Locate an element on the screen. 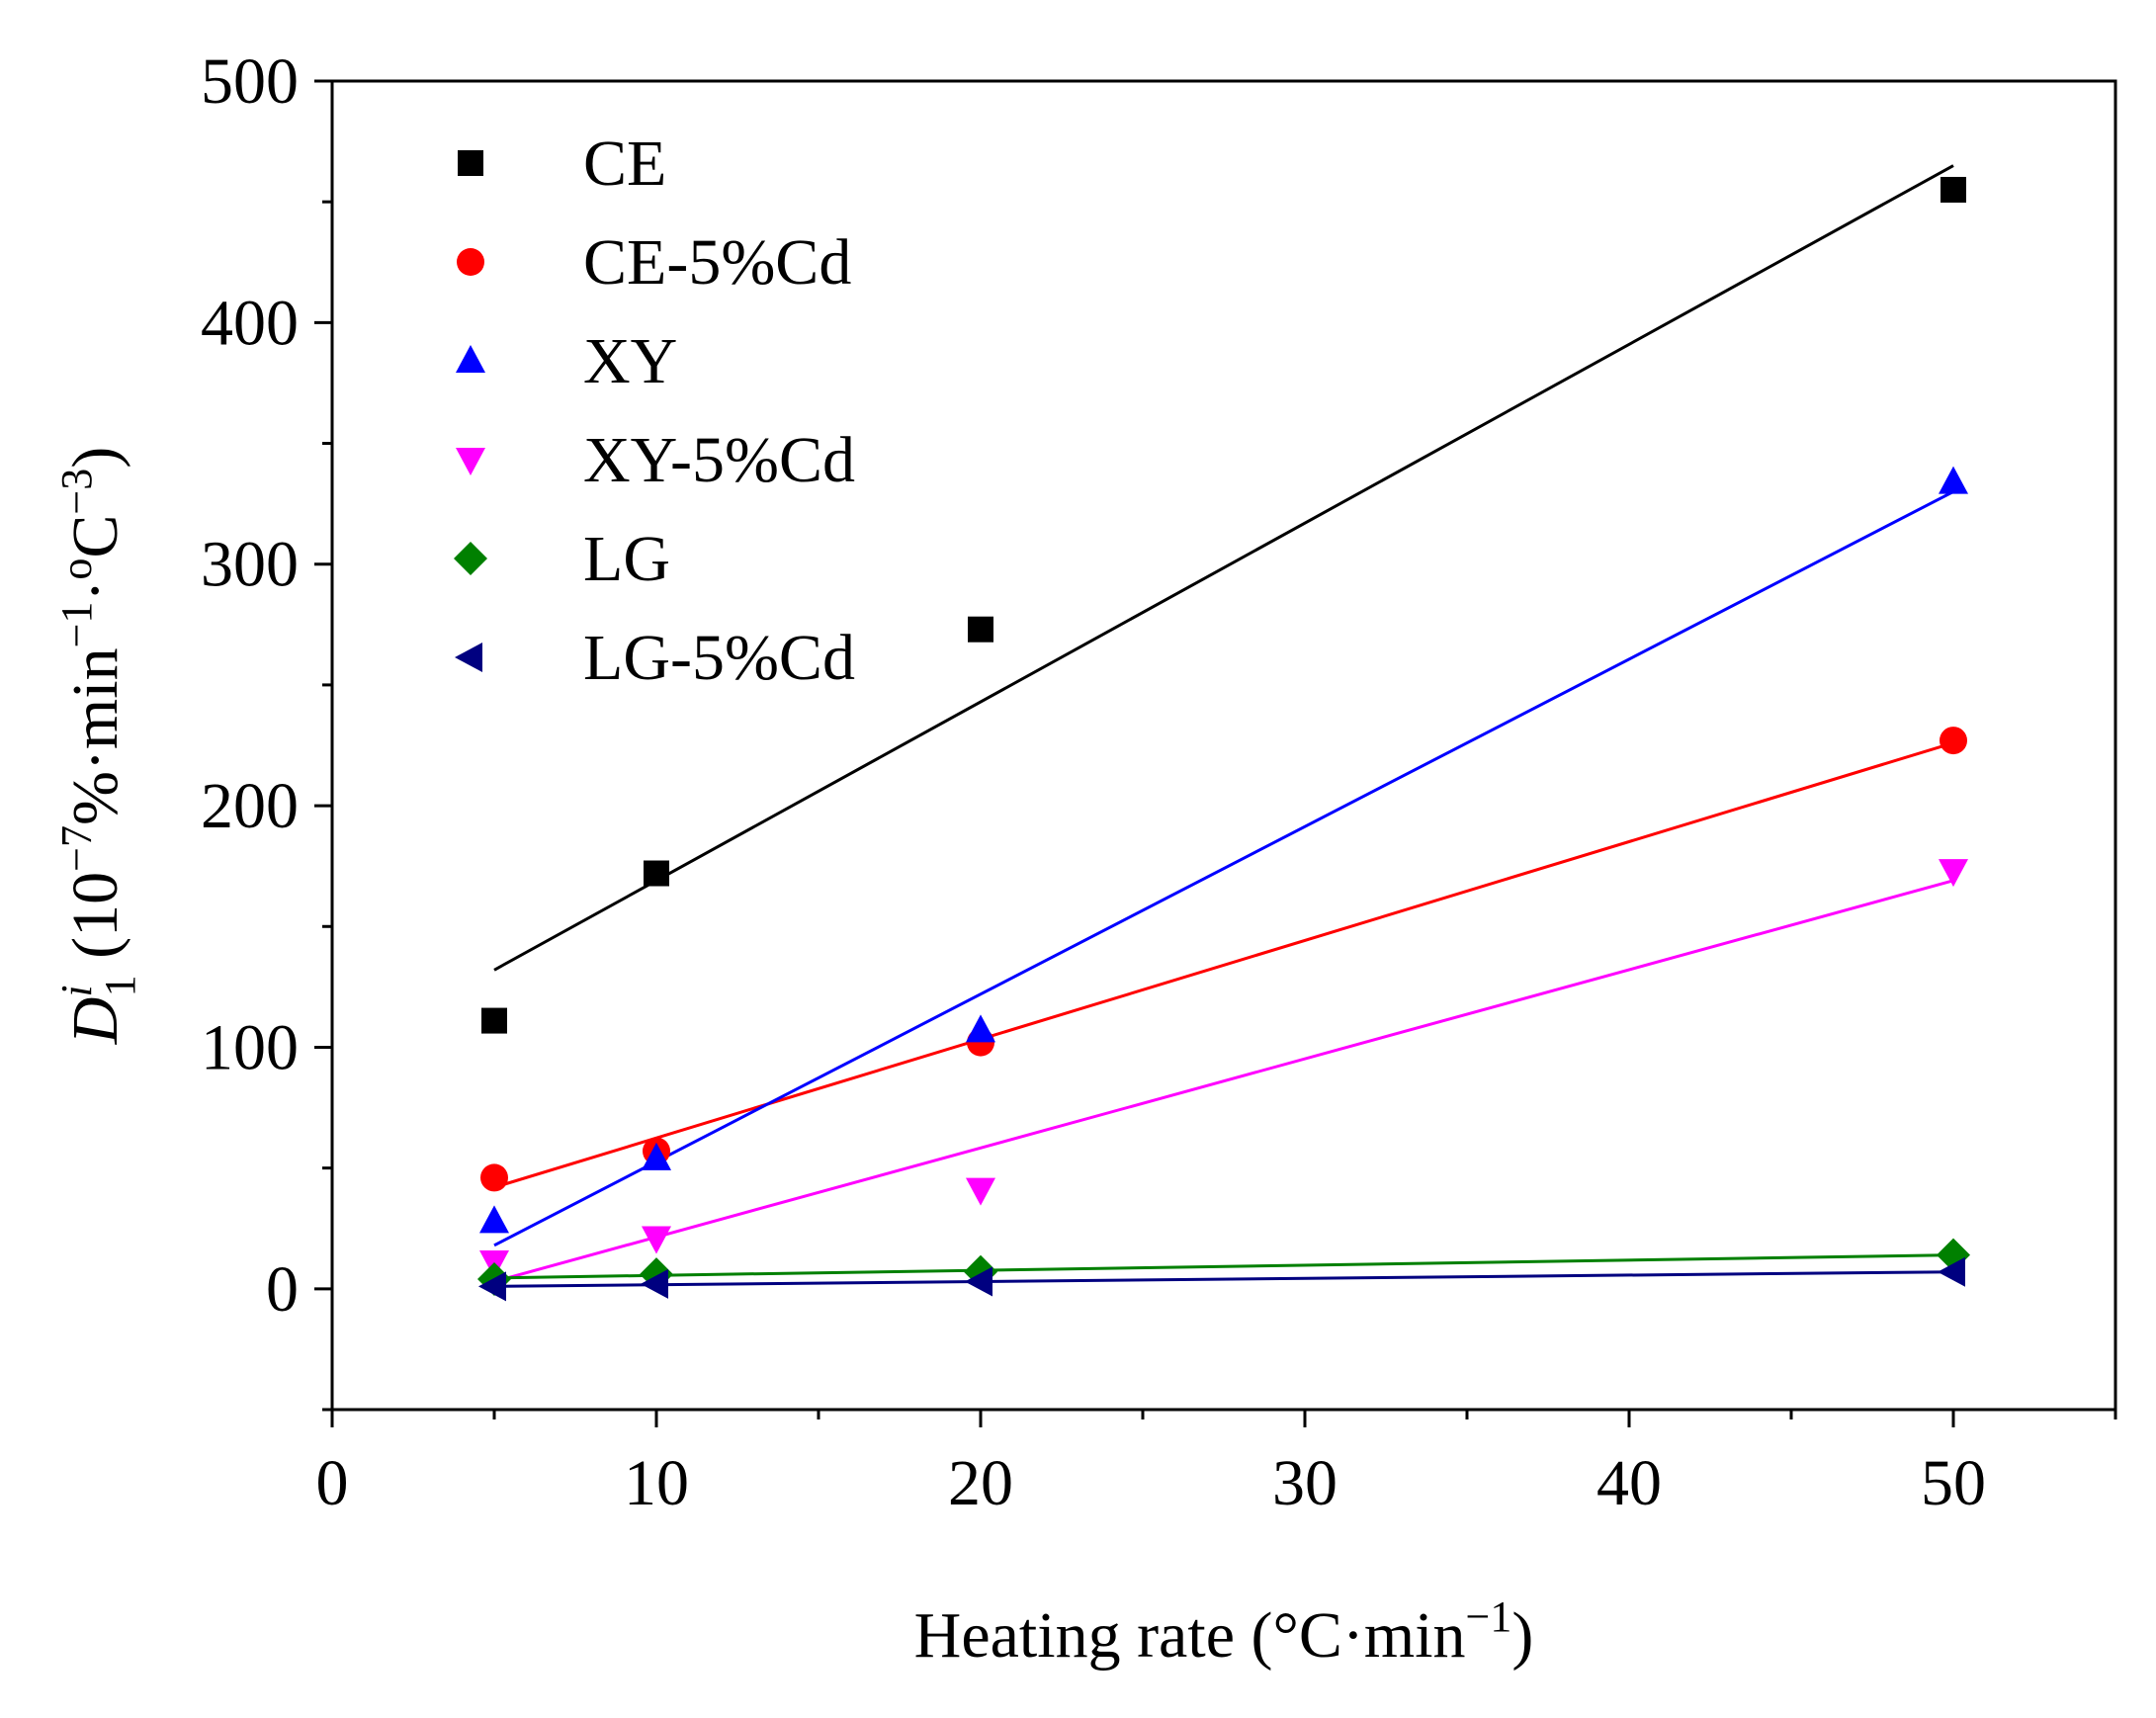 This screenshot has height=1718, width=2156. y-axis-title: Di1 (10−7%·min−1·oC−3) is located at coordinates (98, 746).